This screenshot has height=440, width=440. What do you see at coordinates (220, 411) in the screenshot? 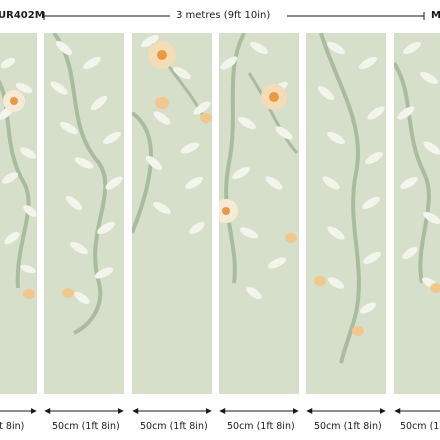
I see `panel-dimension-arrows` at bounding box center [220, 411].